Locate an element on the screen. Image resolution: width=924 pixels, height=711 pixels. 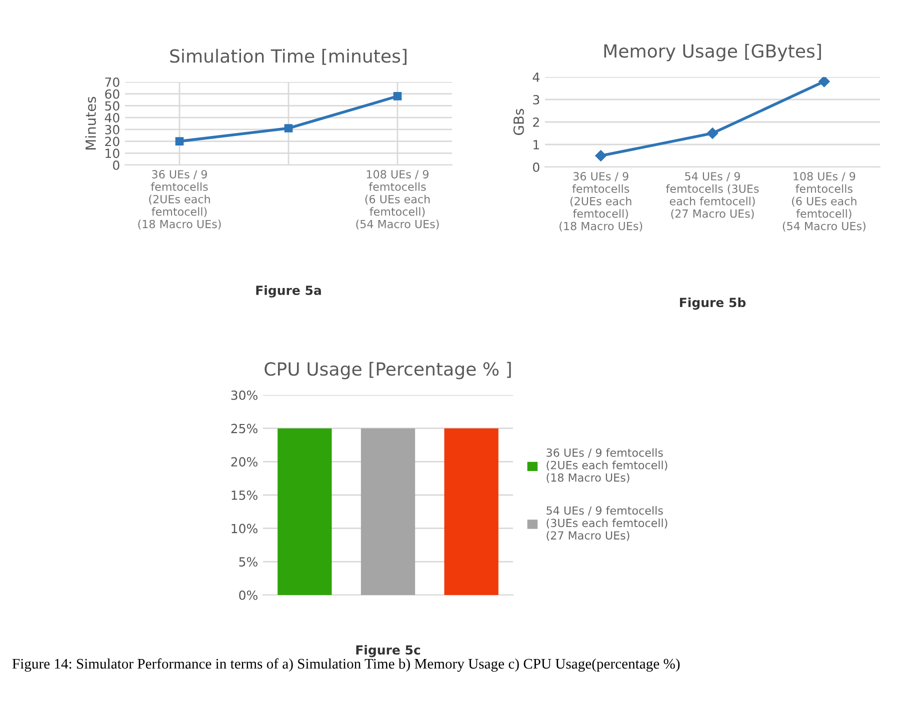
legend-label: 36 UEs / 9 femtocells (2UEs each femtocell) (18 Macro UEs) is located at coordinates (607, 466).